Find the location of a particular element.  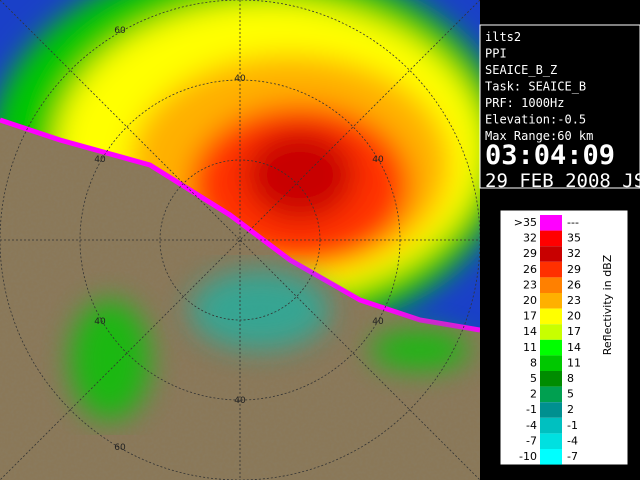

legend-to: 23 is located at coordinates (574, 300).